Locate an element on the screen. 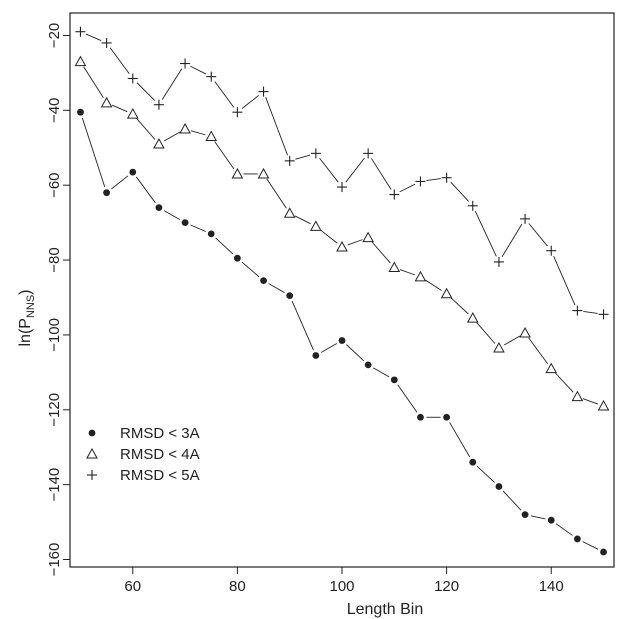 Image resolution: width=621 pixels, height=619 pixels. legend-label-2: RMSD < 4A is located at coordinates (160, 454).